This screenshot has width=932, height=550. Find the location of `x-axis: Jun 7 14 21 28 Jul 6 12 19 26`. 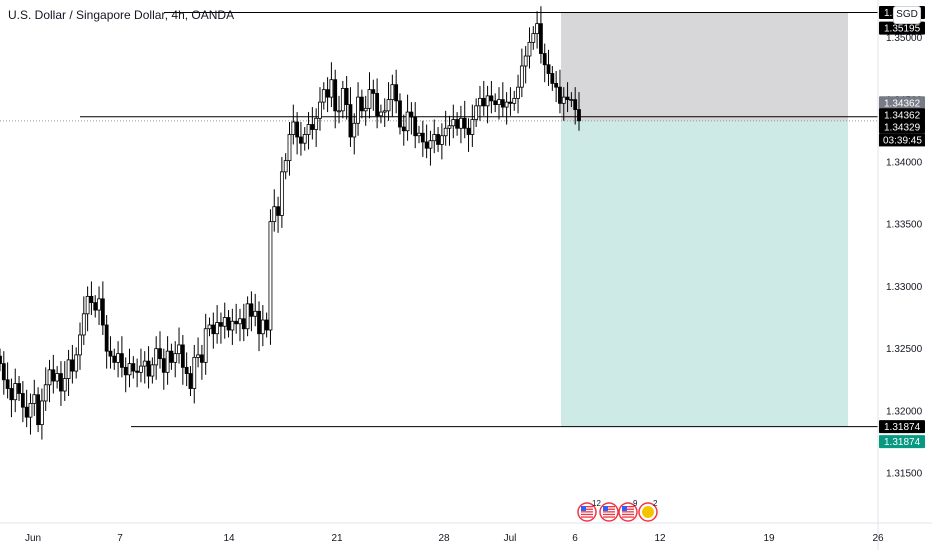

x-axis: Jun 7 14 21 28 Jul 6 12 19 26 is located at coordinates (466, 533).